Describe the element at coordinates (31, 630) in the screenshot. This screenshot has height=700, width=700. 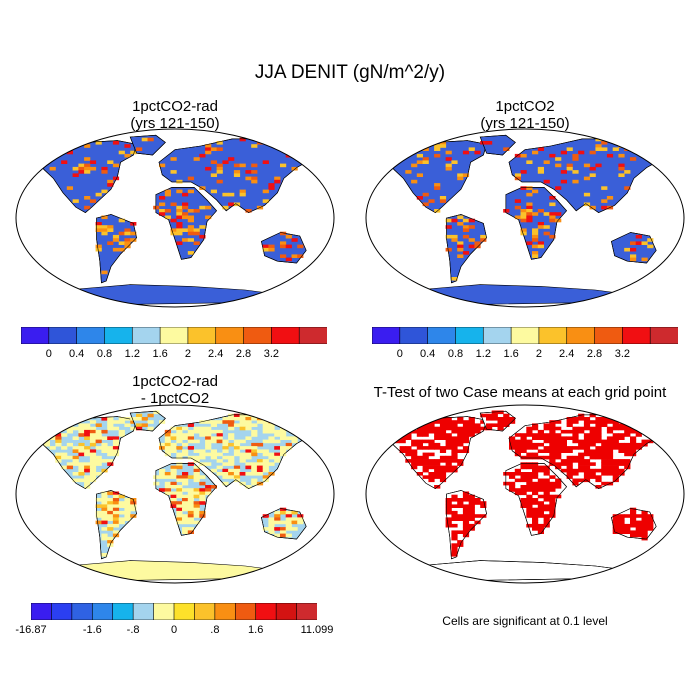
I see `colorbar-tick-label: -16.87` at that location.